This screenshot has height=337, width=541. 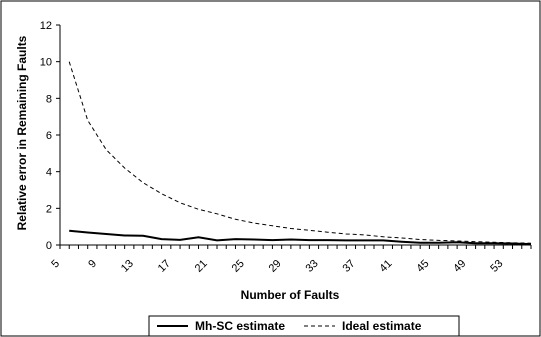 What do you see at coordinates (49, 209) in the screenshot?
I see `y-tick-label: 2` at bounding box center [49, 209].